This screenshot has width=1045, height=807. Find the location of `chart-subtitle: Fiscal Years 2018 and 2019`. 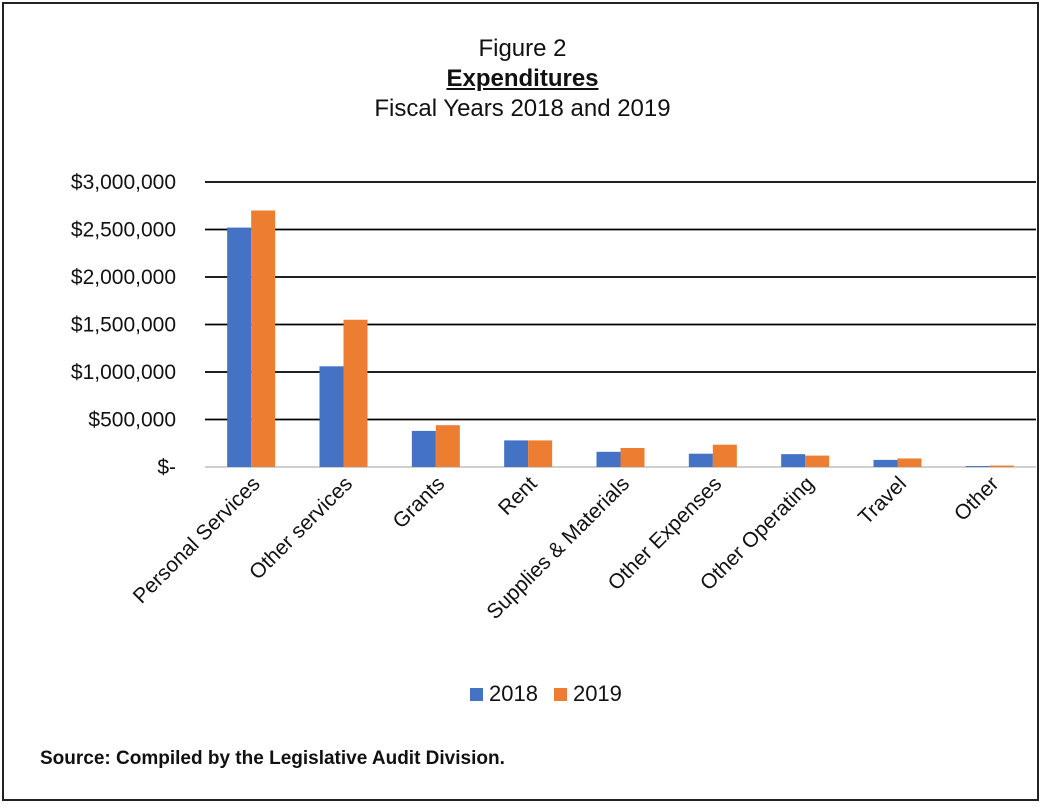

chart-subtitle: Fiscal Years 2018 and 2019 is located at coordinates (522, 108).